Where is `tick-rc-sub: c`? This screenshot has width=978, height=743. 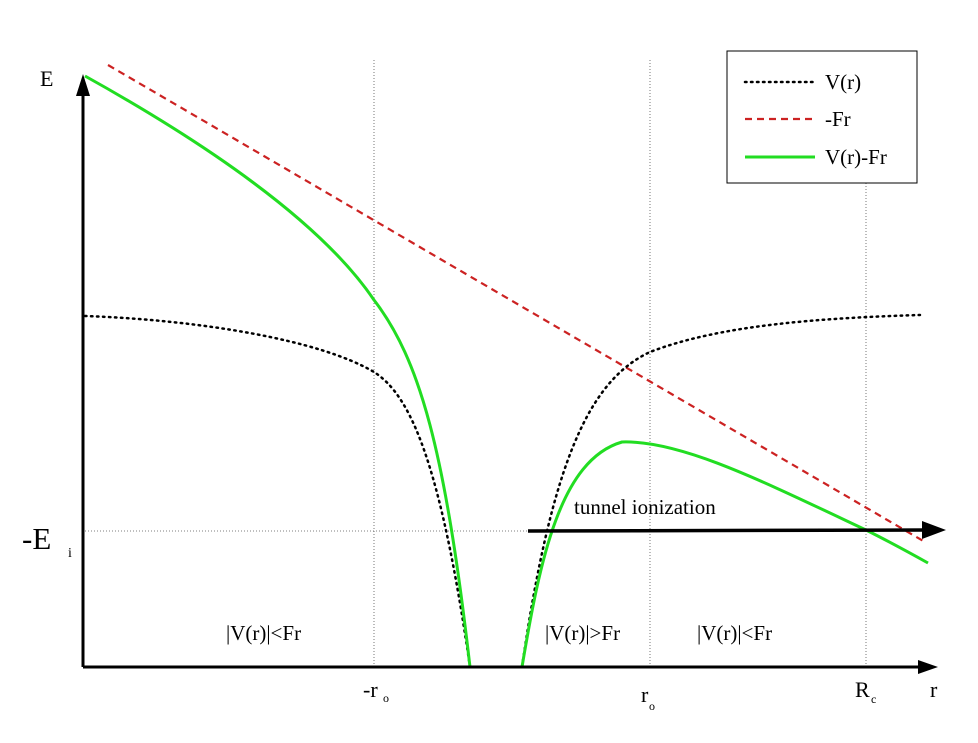 tick-rc-sub: c is located at coordinates (873, 699).